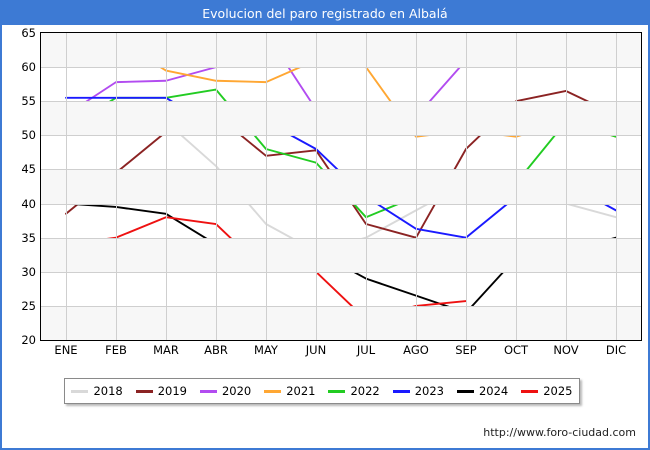  What do you see at coordinates (558, 391) in the screenshot?
I see `legend-label: 2025` at bounding box center [558, 391].